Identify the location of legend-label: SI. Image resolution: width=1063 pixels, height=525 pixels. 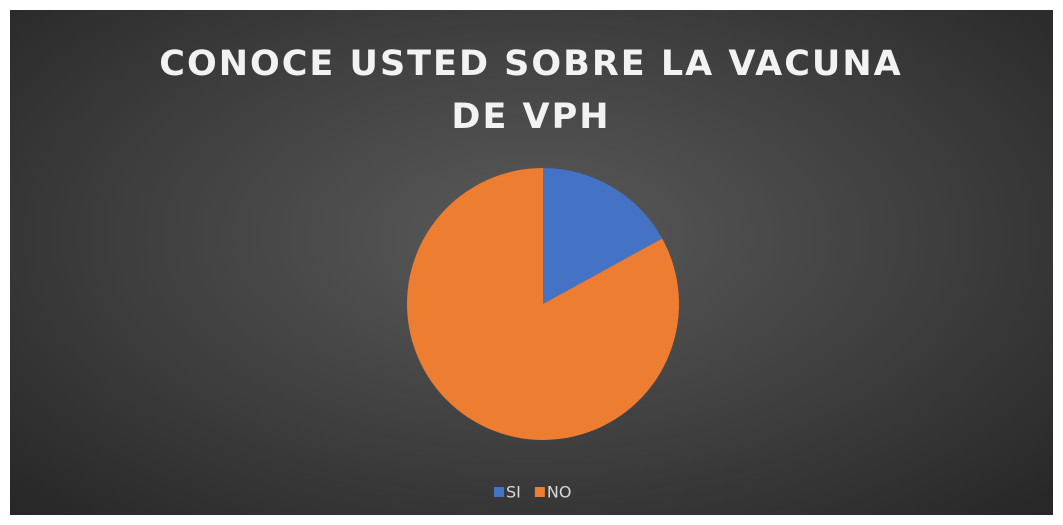
(513, 492).